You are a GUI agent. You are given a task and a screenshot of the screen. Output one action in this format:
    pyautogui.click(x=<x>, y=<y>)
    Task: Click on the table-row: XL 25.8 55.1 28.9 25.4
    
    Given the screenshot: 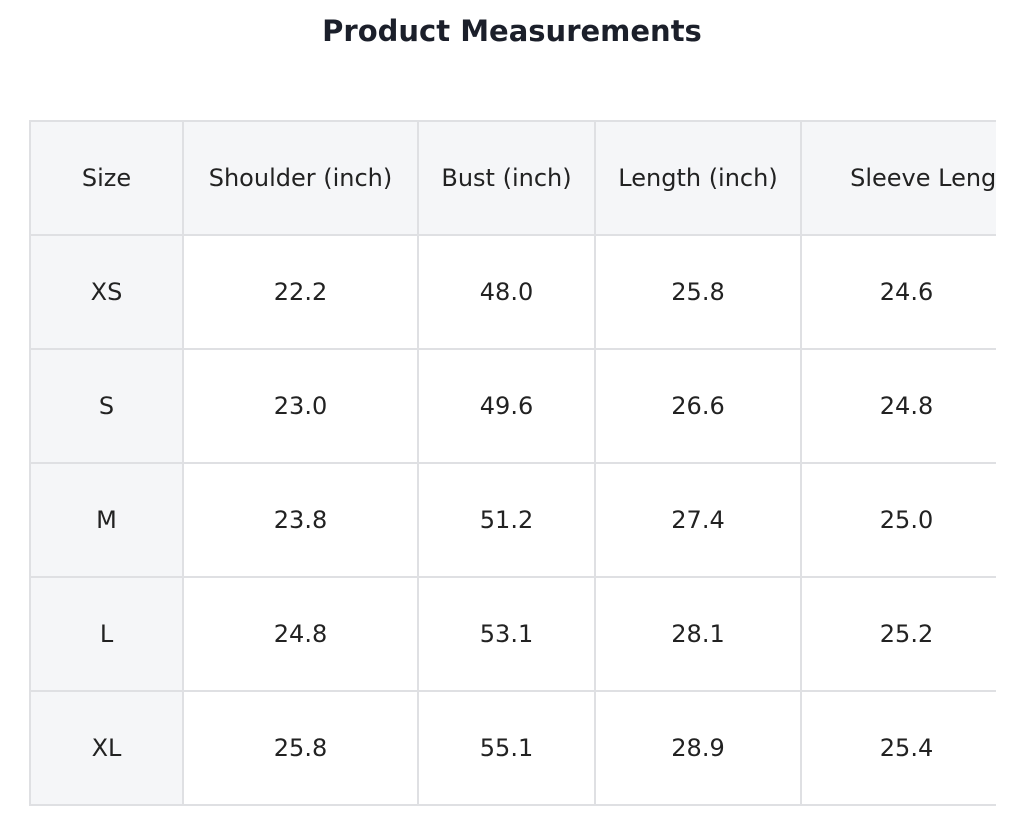 What is the action you would take?
    pyautogui.click(x=512, y=748)
    